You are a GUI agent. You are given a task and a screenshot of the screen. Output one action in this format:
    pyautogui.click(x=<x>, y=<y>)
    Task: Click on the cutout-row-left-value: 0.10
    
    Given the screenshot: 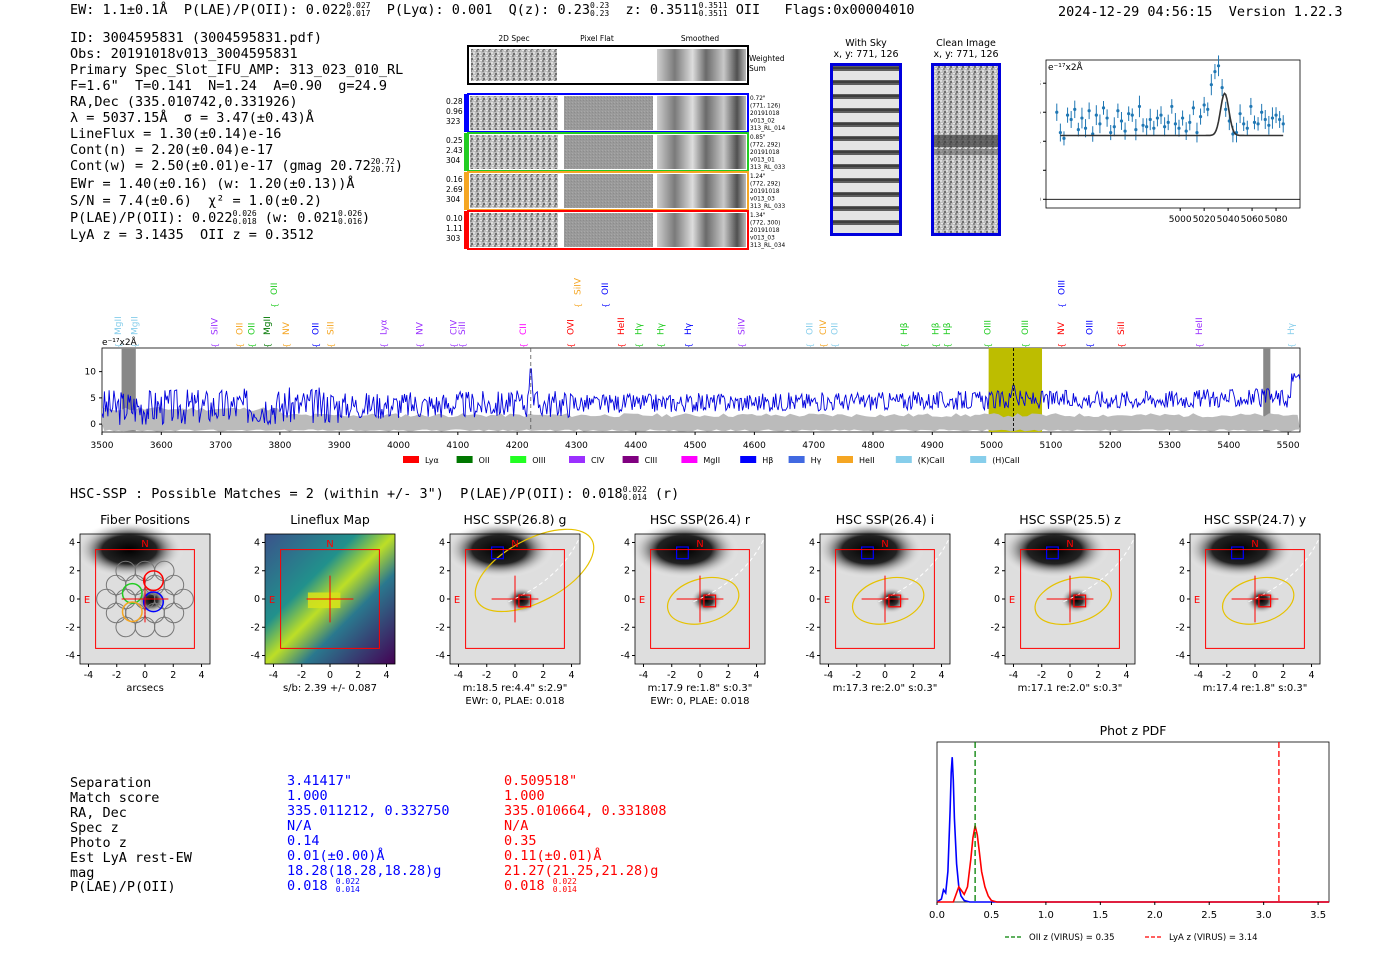 What is the action you would take?
    pyautogui.click(x=454, y=218)
    